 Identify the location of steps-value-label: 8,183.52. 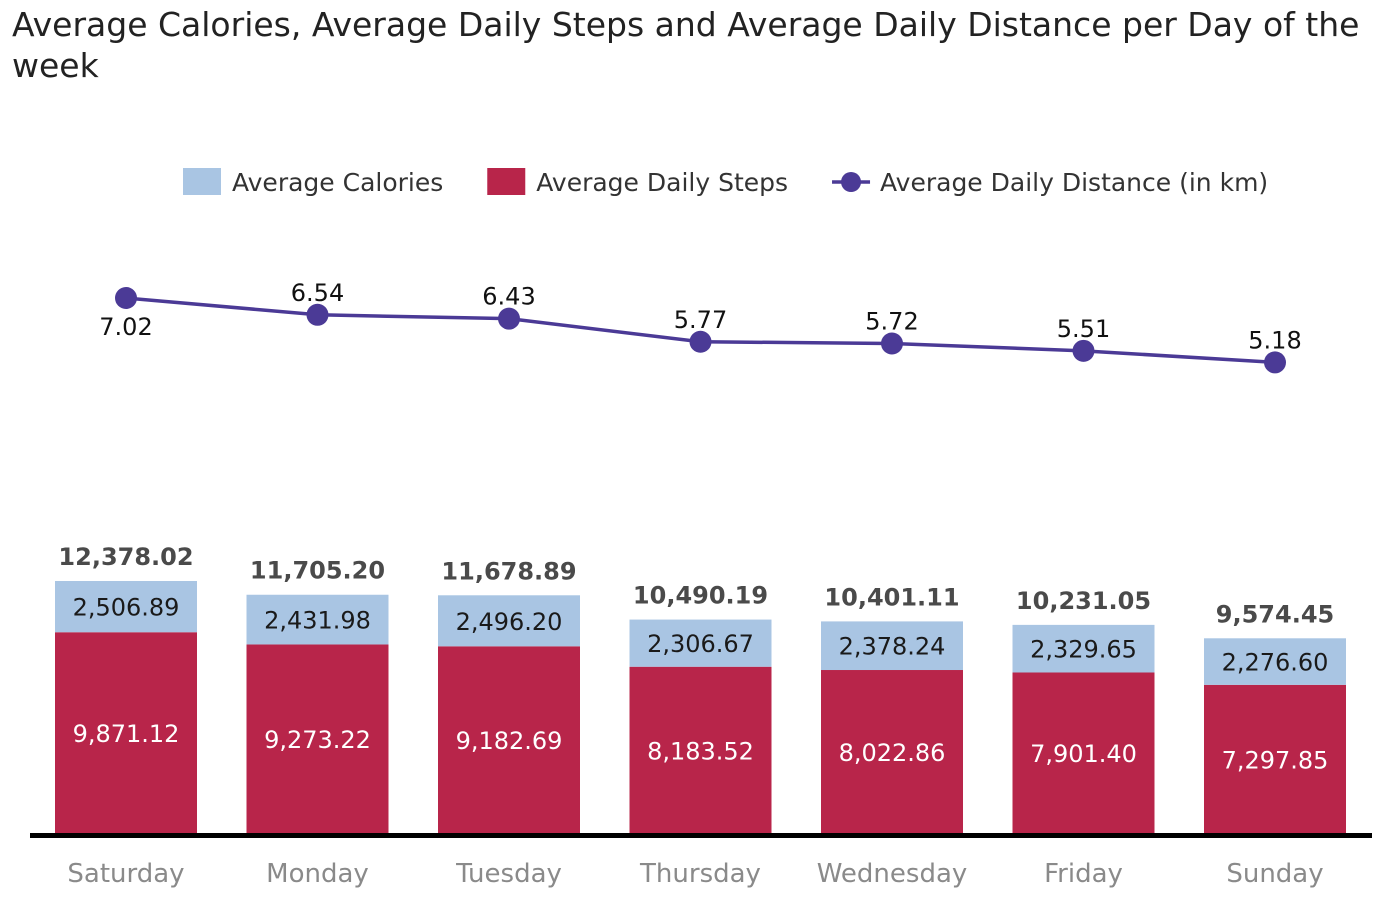
(700, 751).